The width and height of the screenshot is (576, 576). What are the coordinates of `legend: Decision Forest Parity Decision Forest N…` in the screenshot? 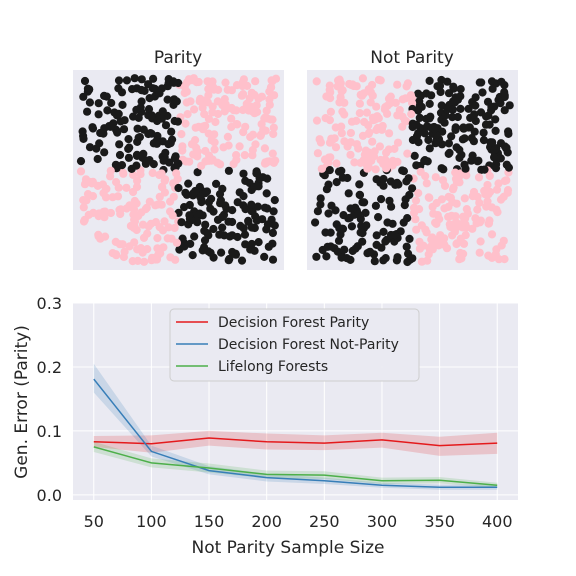 It's located at (294, 345).